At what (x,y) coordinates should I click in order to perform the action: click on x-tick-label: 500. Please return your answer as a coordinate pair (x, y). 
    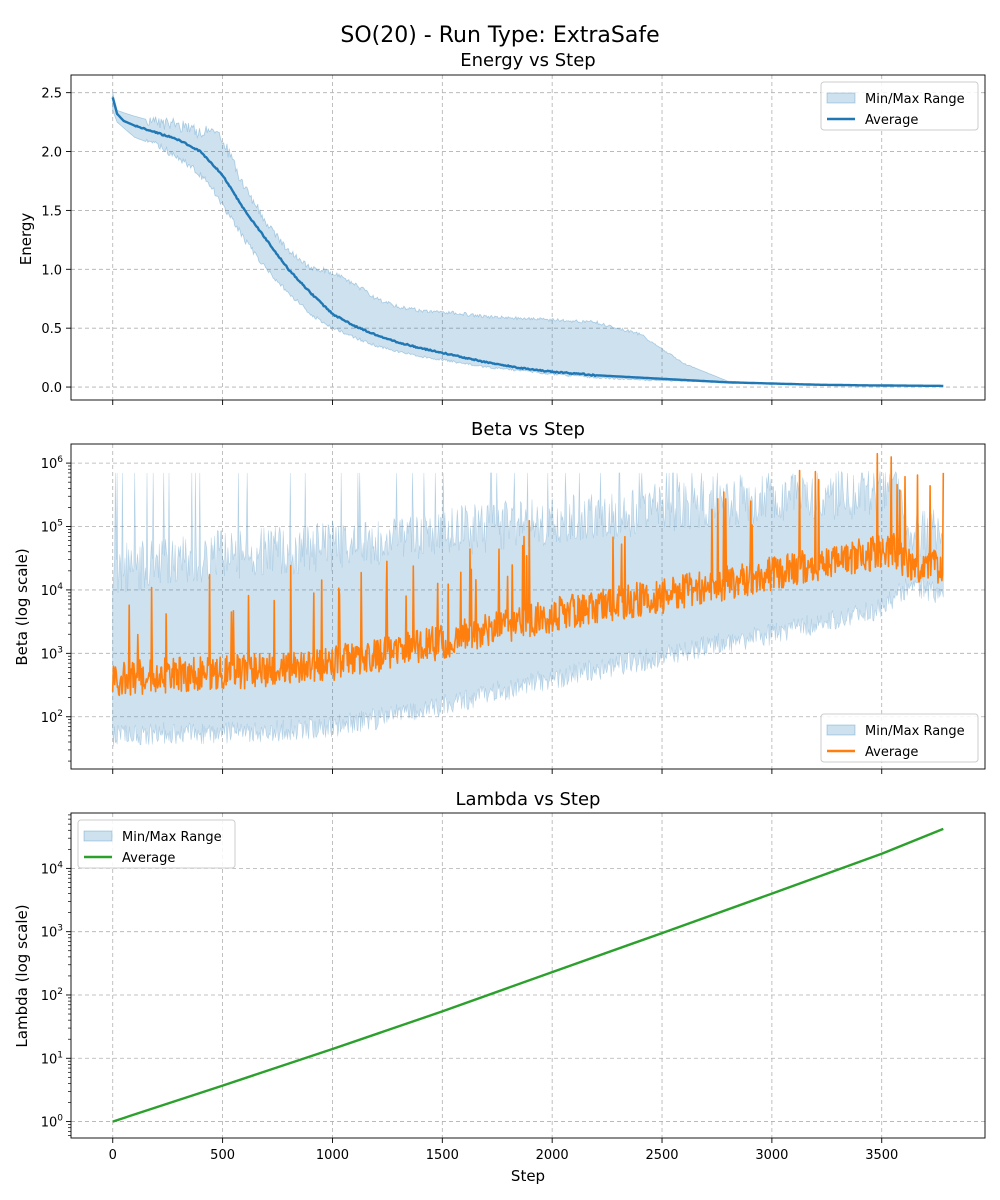
    Looking at the image, I should click on (222, 1155).